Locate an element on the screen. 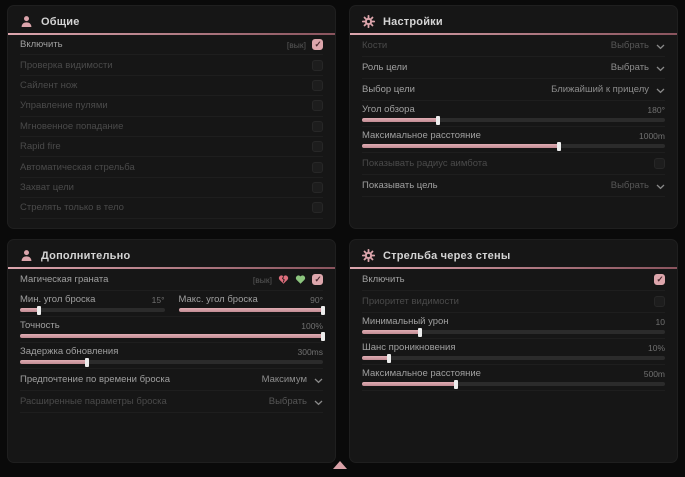 This screenshot has height=477, width=685. checkbox-instant-hit is located at coordinates (317, 126).